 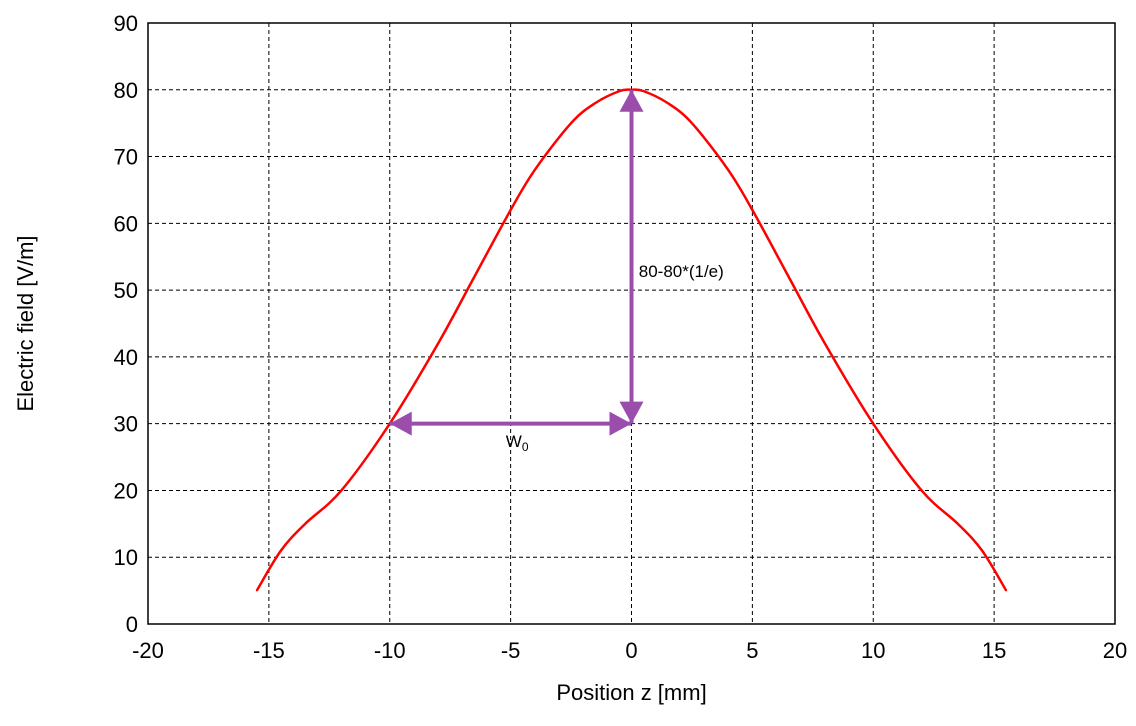 What do you see at coordinates (620, 423) in the screenshot?
I see `arrow-head-right` at bounding box center [620, 423].